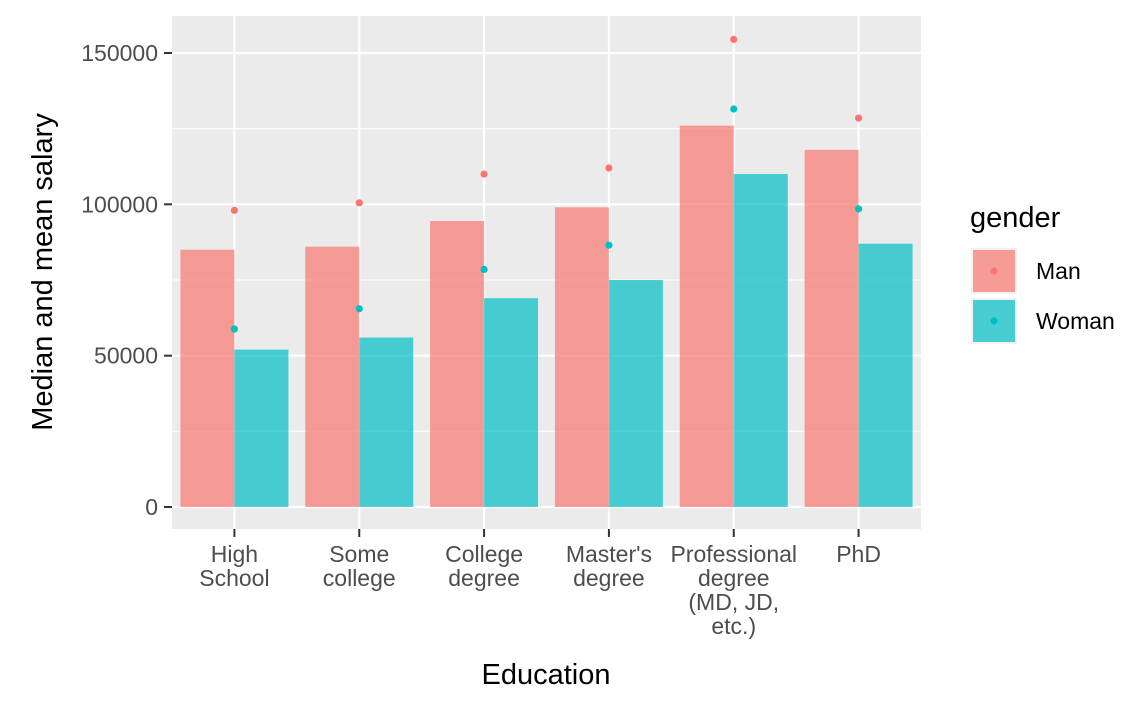 The width and height of the screenshot is (1146, 712). I want to click on x-tick-label-line: Professional, so click(733, 554).